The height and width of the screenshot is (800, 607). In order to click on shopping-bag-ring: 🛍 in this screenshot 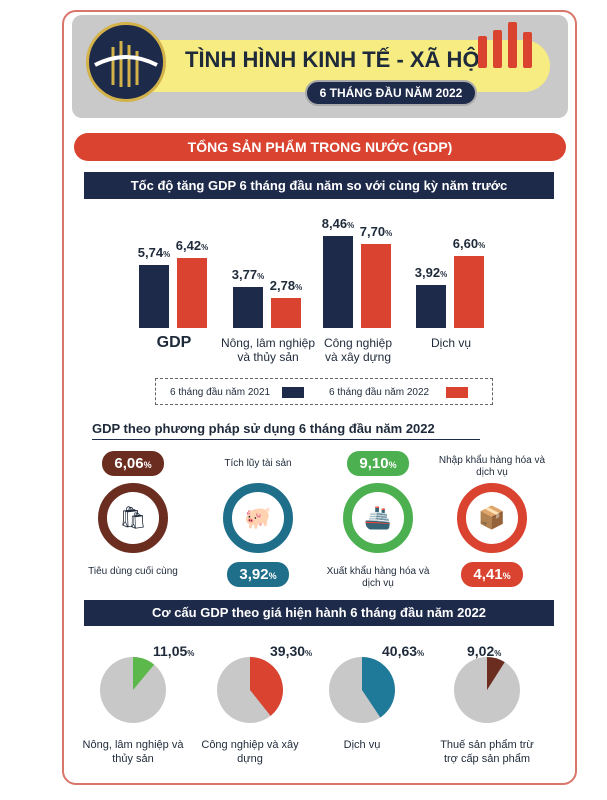, I will do `click(133, 518)`.